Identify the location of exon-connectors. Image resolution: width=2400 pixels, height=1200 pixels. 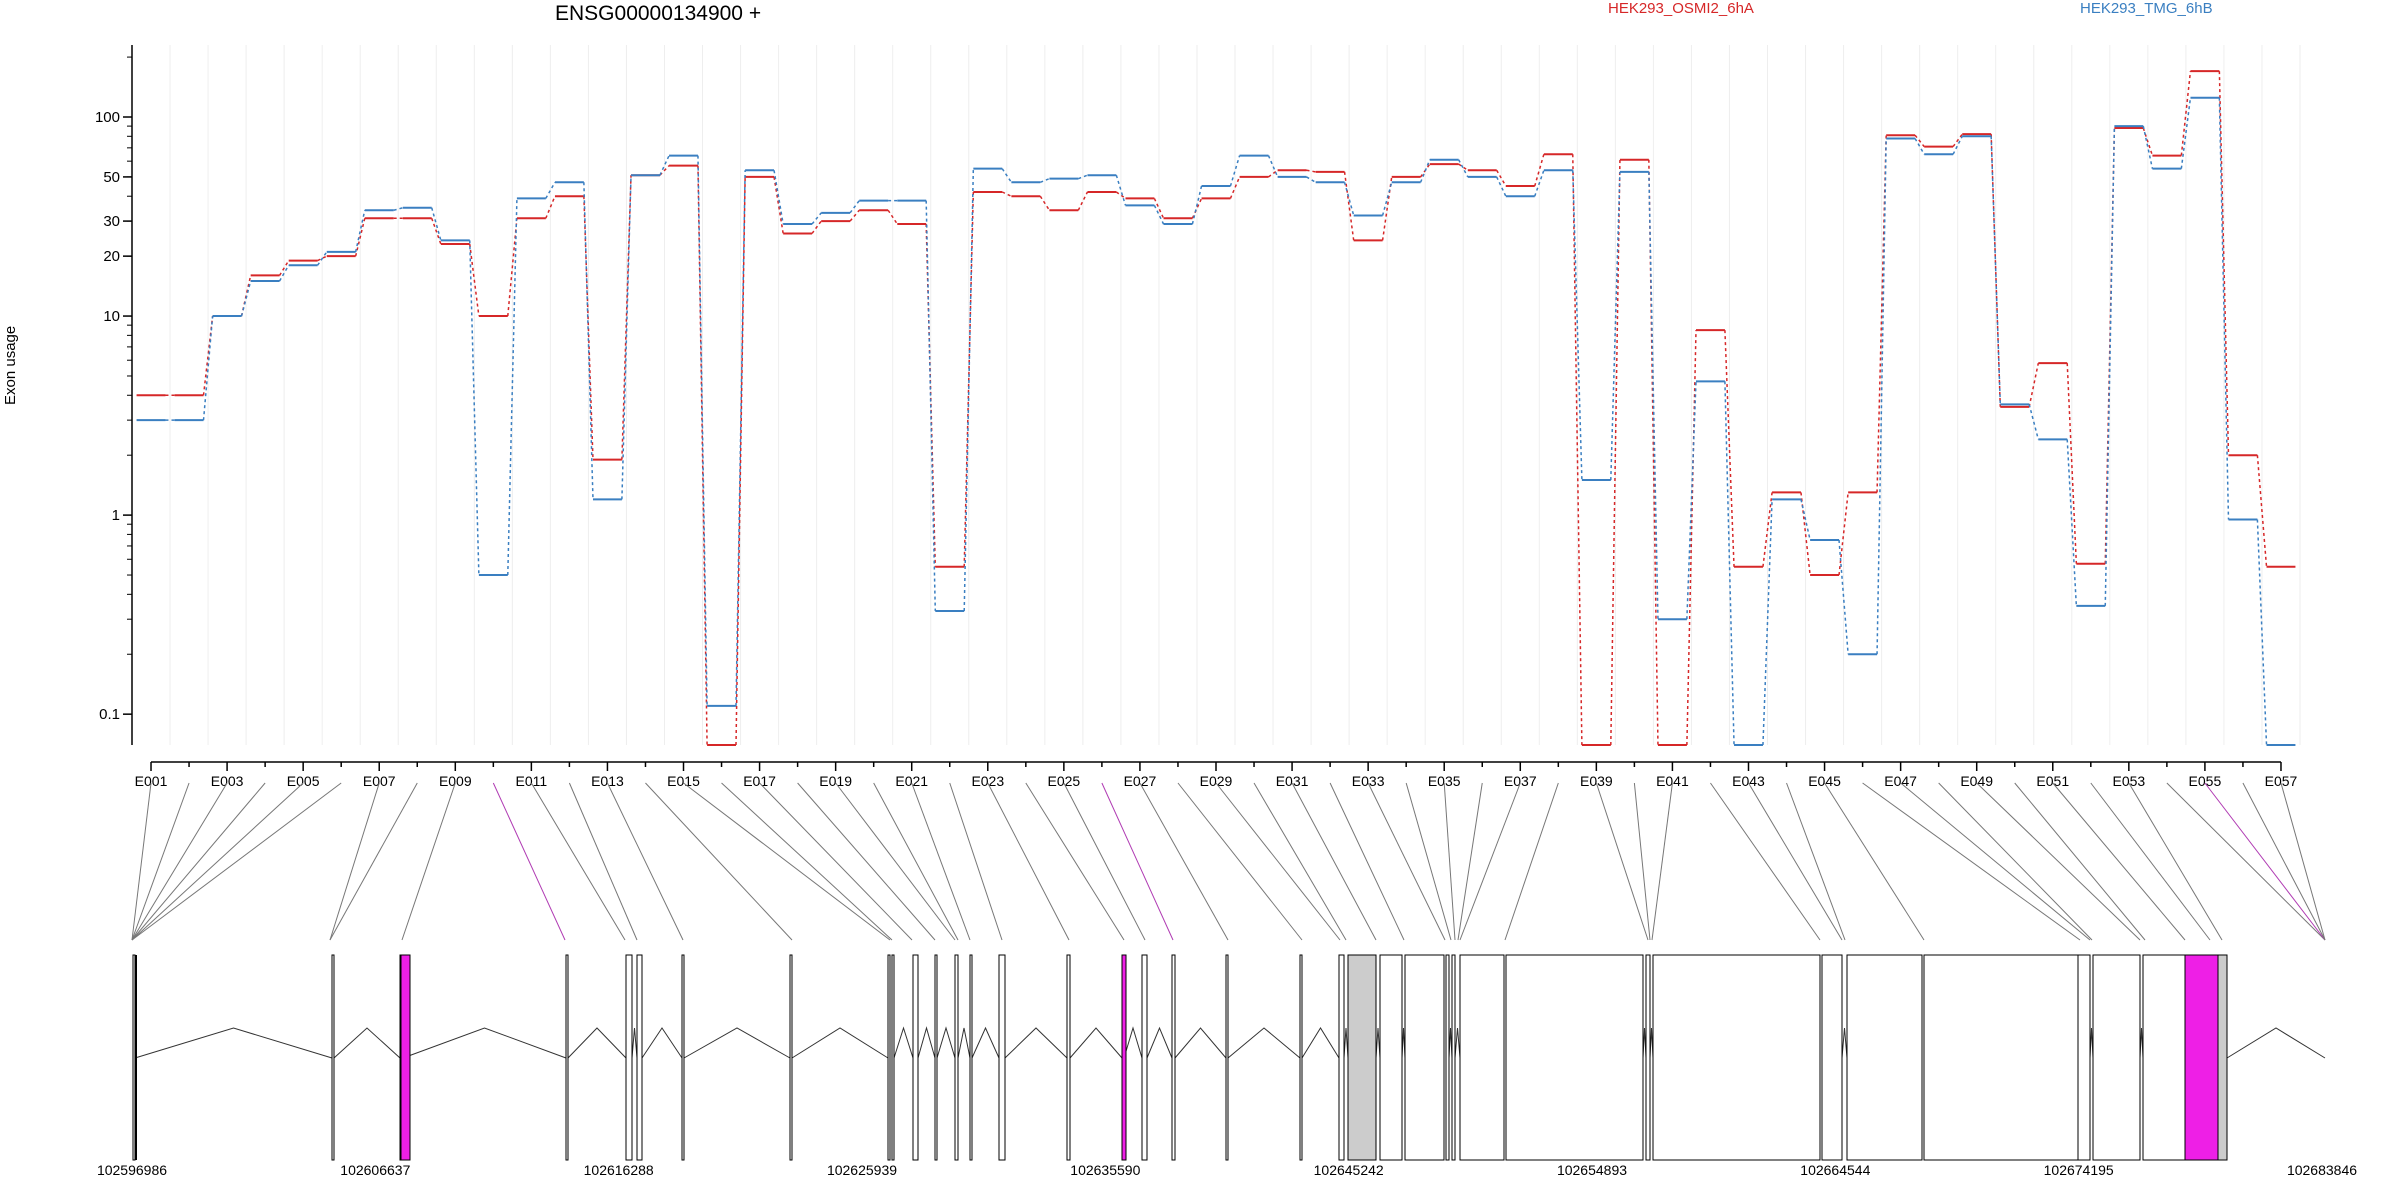
(1228, 861).